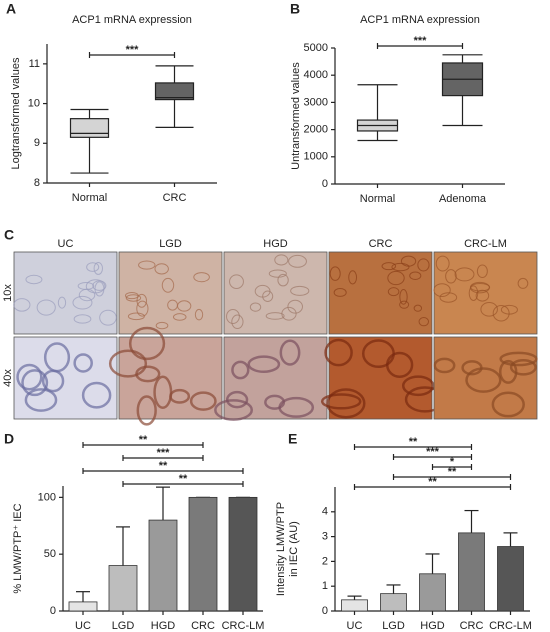 This screenshot has width=550, height=632. I want to click on y-tick-label: 8, so click(37, 183).